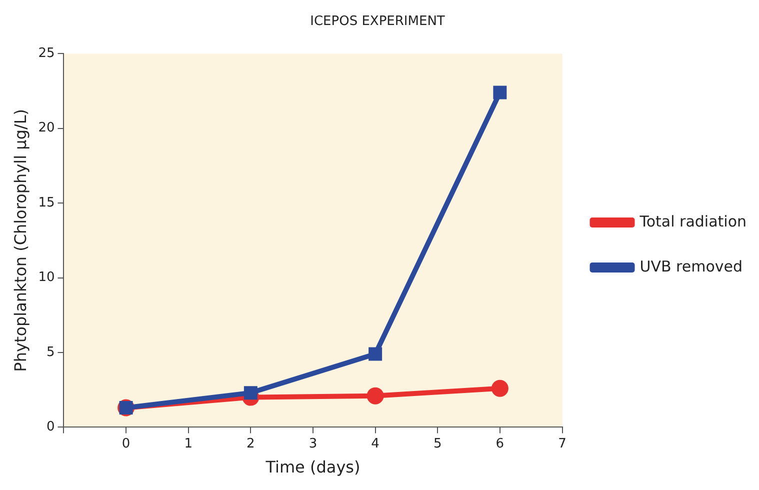 This screenshot has height=490, width=759. I want to click on x-tick-label: 5, so click(437, 444).